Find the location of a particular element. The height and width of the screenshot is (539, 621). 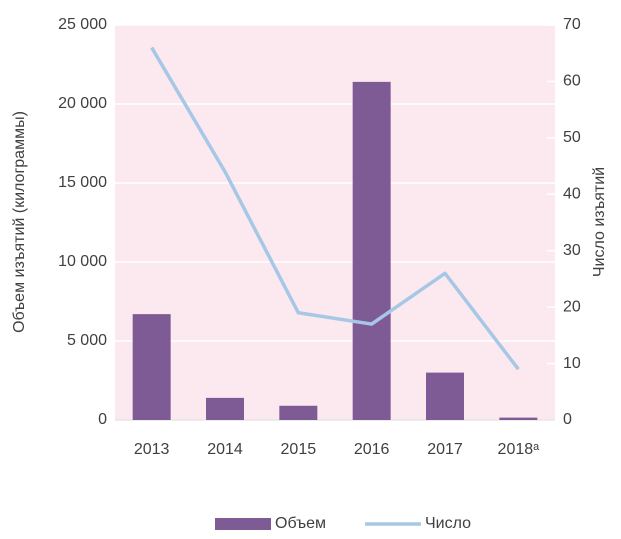

y2-tick-label: 40 is located at coordinates (572, 194).